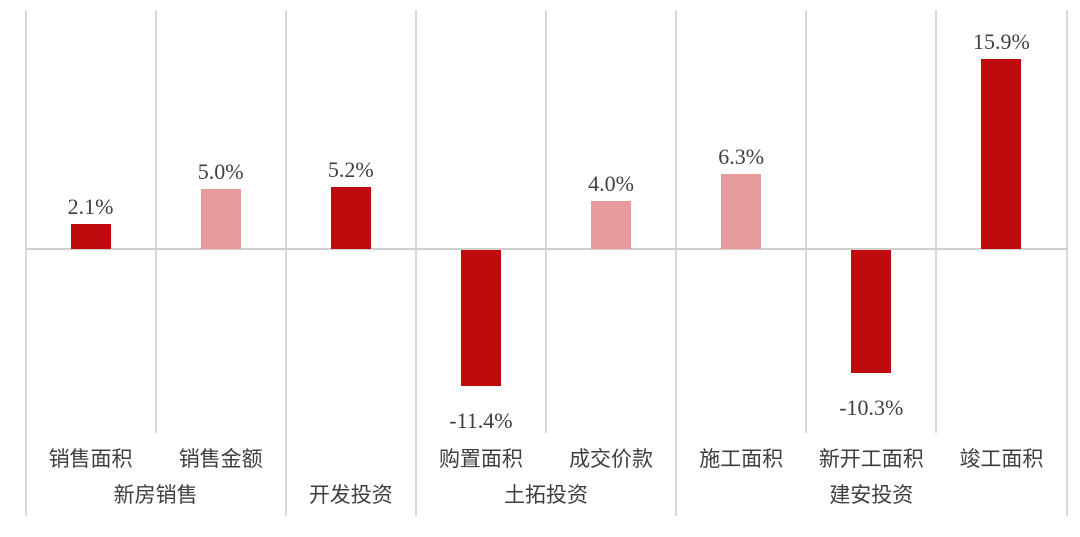 This screenshot has width=1080, height=537. I want to click on bar-category-label: 竣工面积, so click(1001, 459).